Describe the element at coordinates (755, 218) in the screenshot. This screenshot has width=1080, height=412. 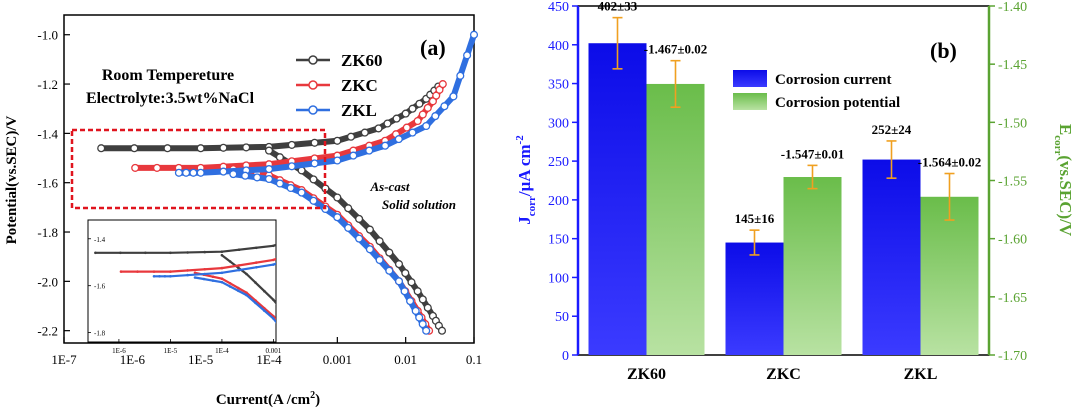
I see `data-label-current: 145±16` at that location.